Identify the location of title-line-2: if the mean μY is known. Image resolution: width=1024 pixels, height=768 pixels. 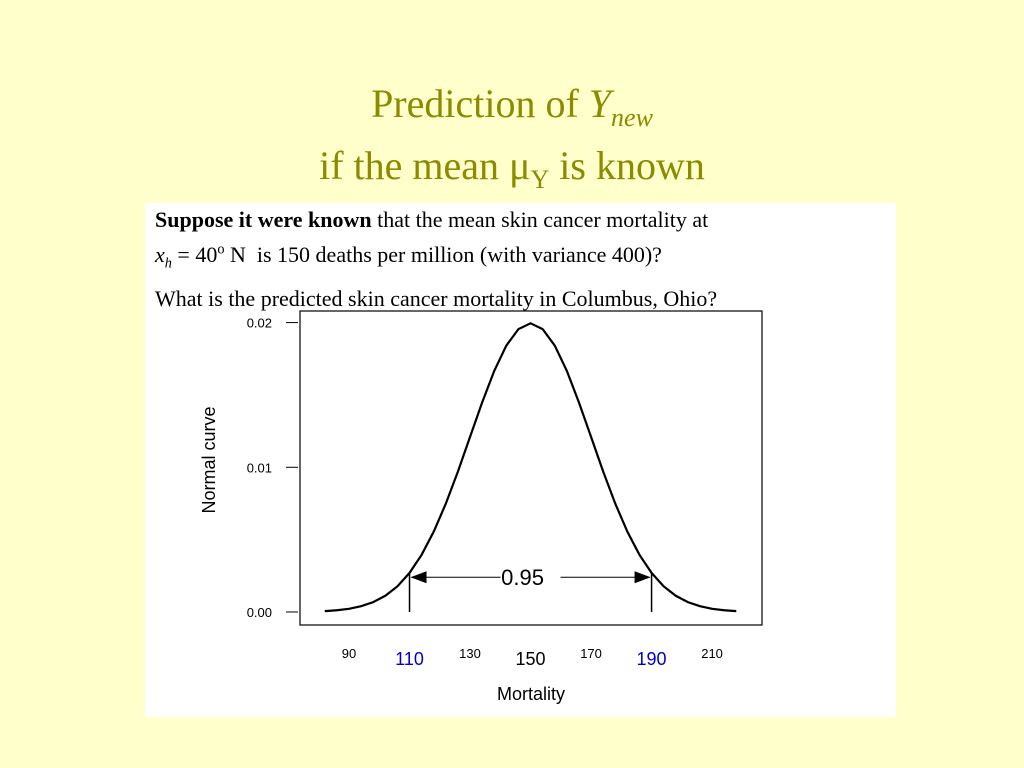
(512, 167).